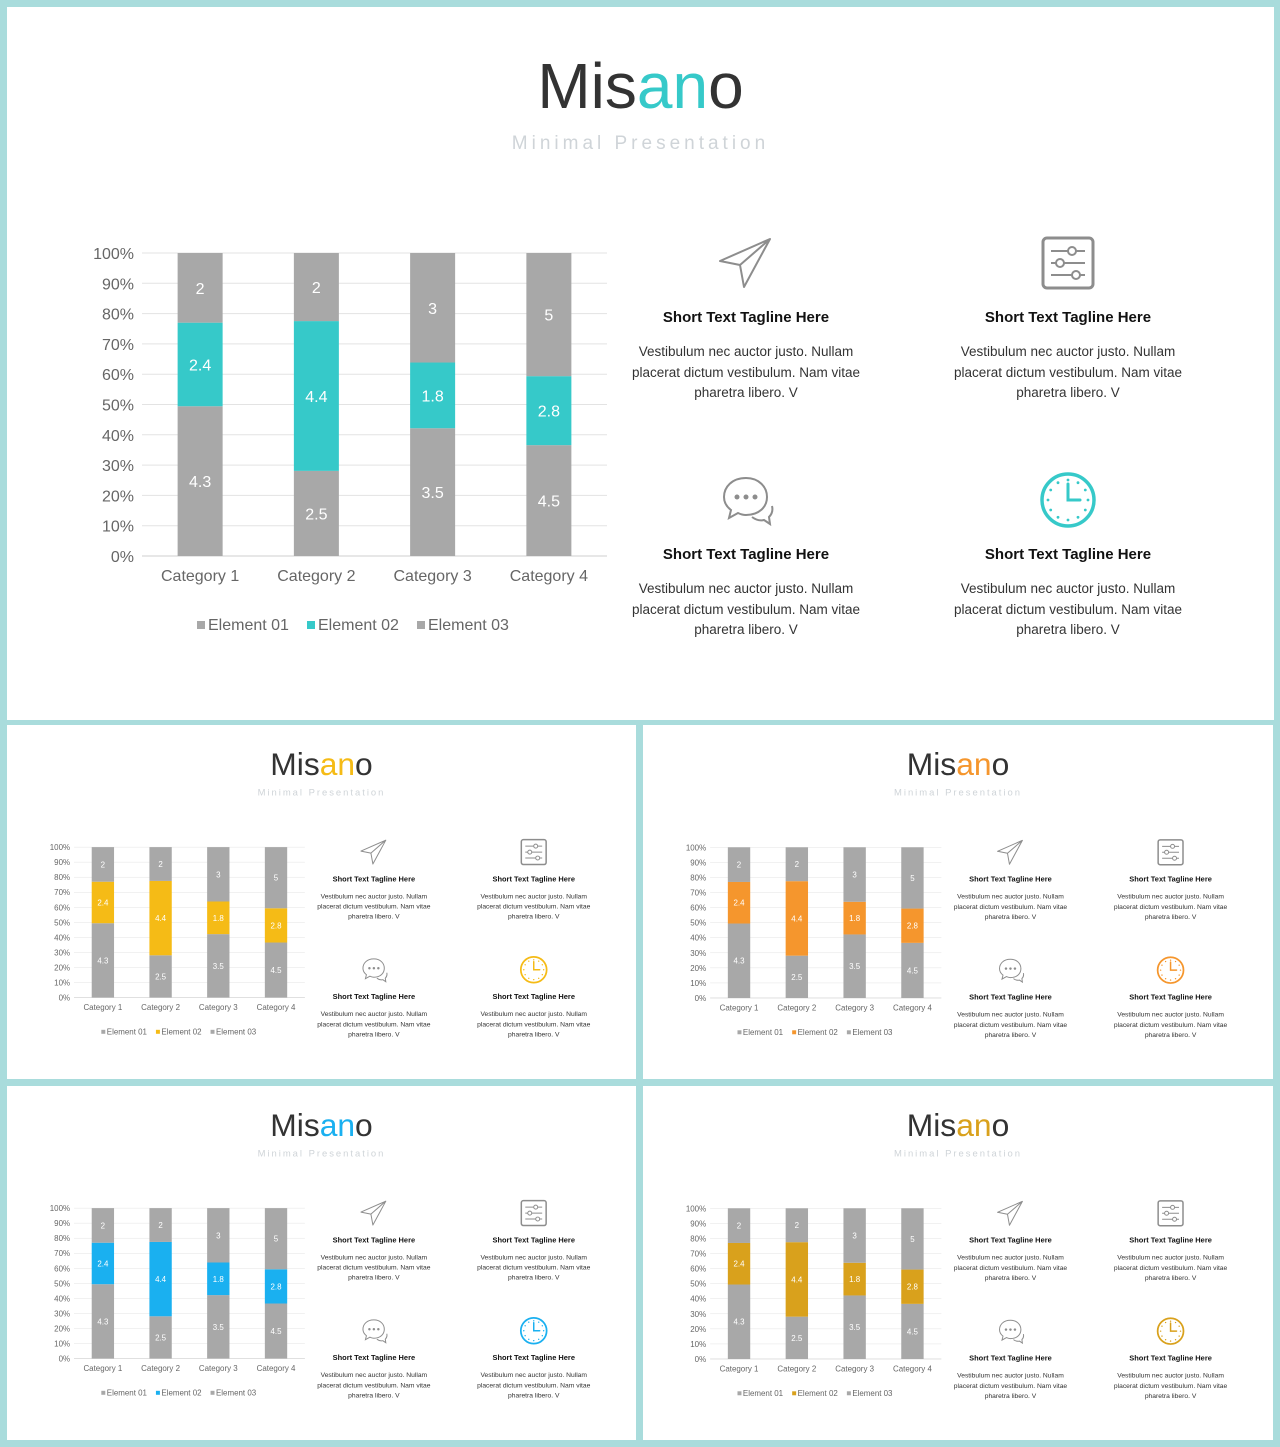 The image size is (1280, 1447). I want to click on category-label: Category 3, so click(854, 1368).